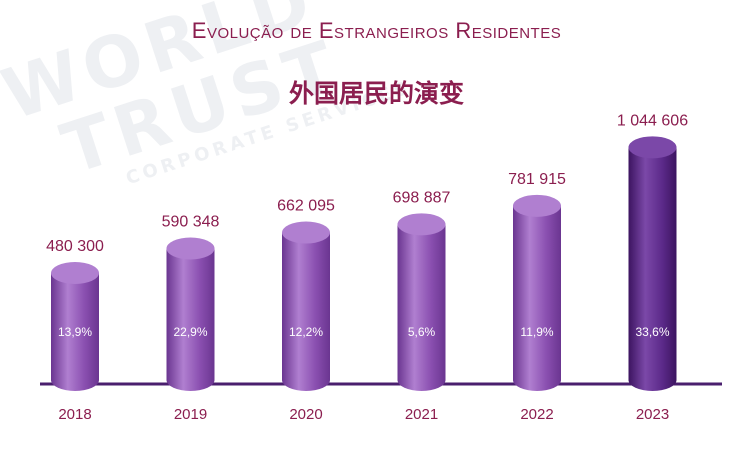  Describe the element at coordinates (306, 232) in the screenshot. I see `bar-top-2020` at that location.